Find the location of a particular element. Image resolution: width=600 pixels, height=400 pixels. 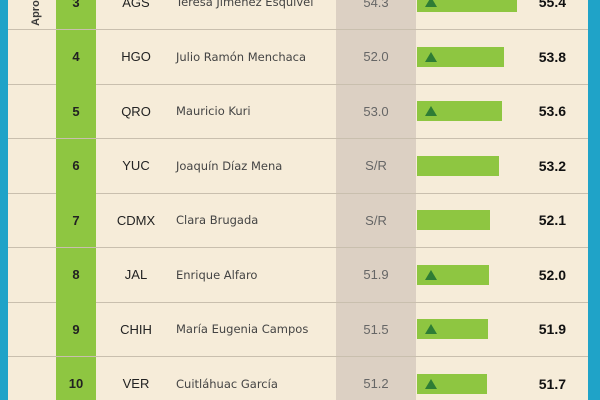

current-value: 51.7 is located at coordinates (552, 383).